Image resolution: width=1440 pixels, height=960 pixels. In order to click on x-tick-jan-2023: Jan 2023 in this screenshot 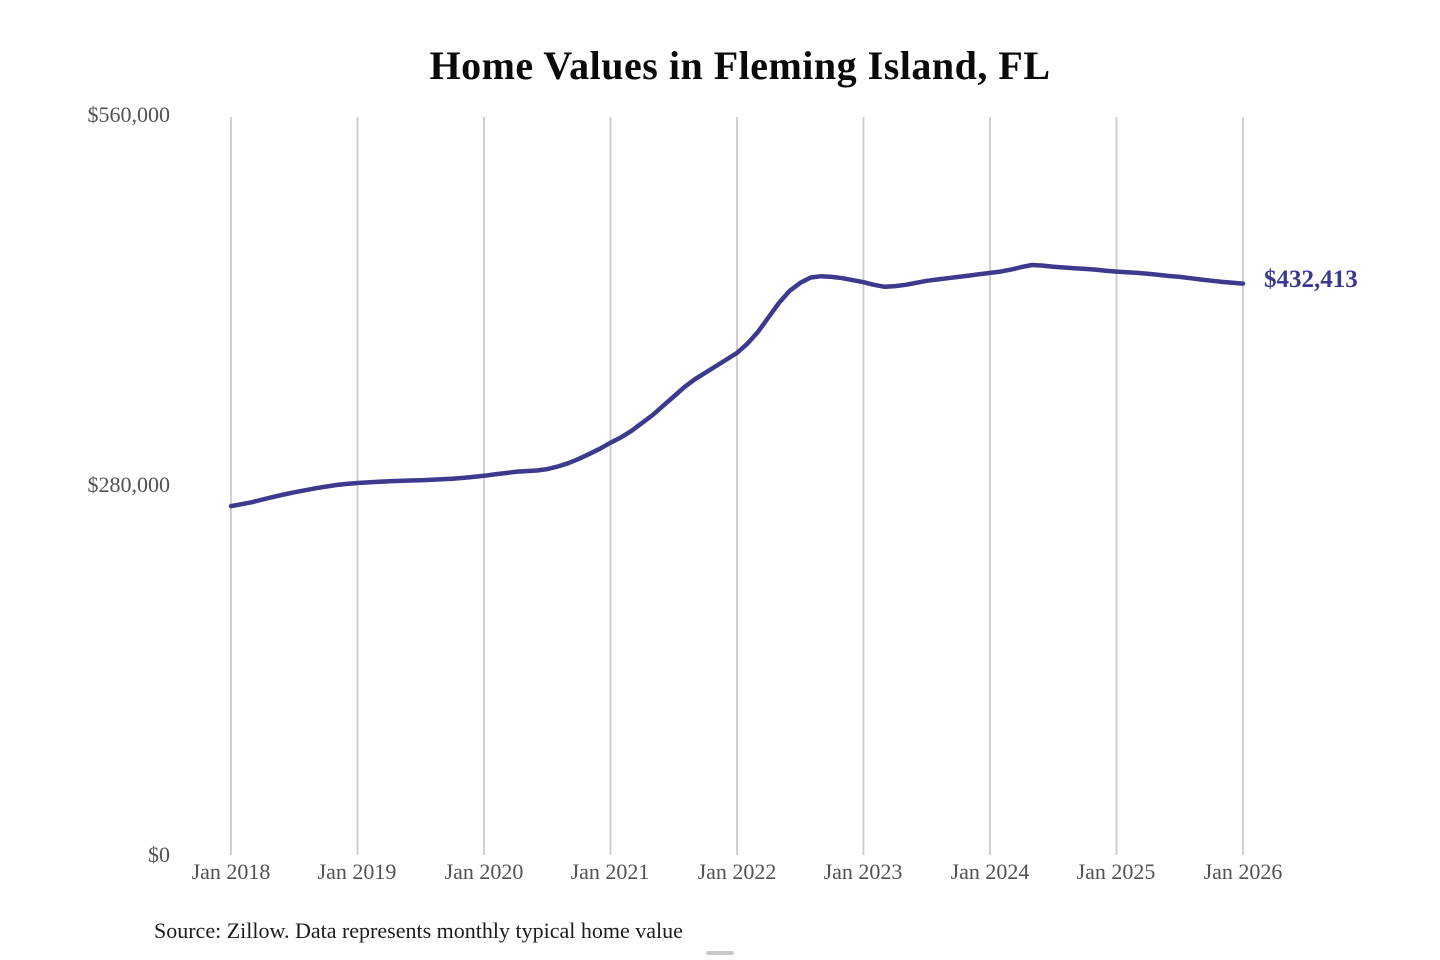, I will do `click(863, 871)`.